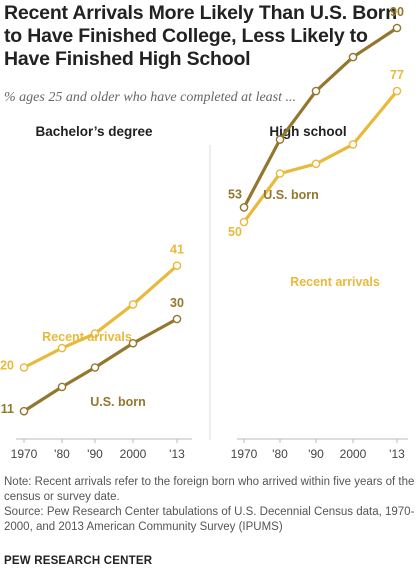 Image resolution: width=420 pixels, height=577 pixels. What do you see at coordinates (291, 195) in the screenshot?
I see `series-label-1-1: U.S. born` at bounding box center [291, 195].